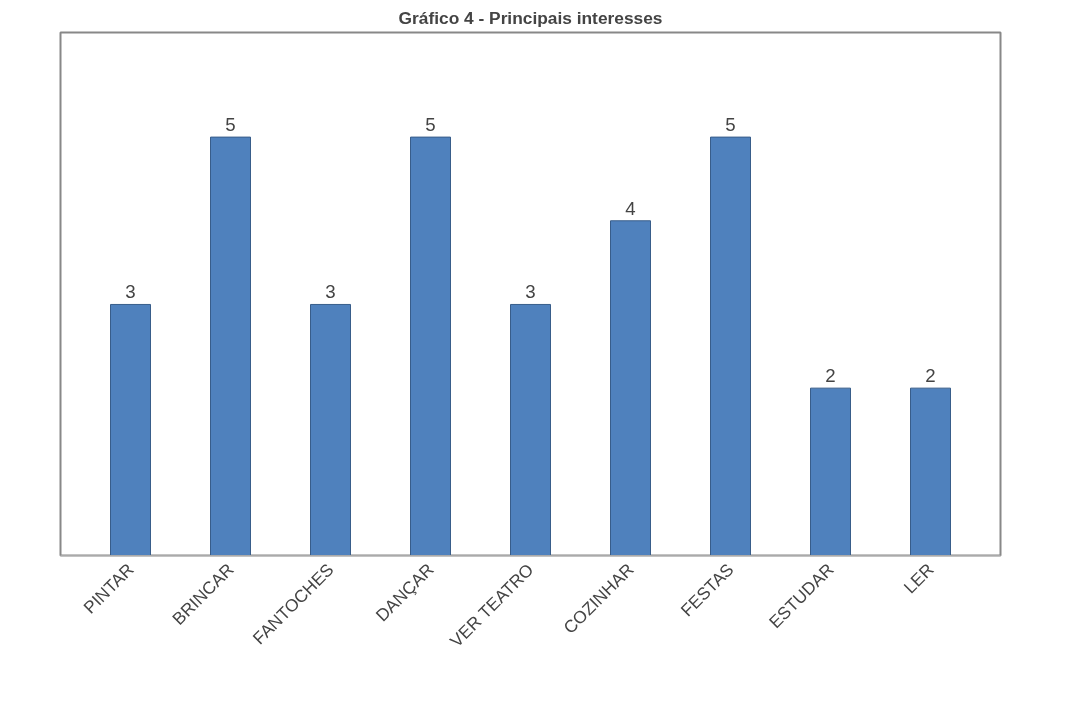 This screenshot has height=720, width=1075. What do you see at coordinates (530, 17) in the screenshot?
I see `chart-title: Gráfico 4 - Principais interesses` at bounding box center [530, 17].